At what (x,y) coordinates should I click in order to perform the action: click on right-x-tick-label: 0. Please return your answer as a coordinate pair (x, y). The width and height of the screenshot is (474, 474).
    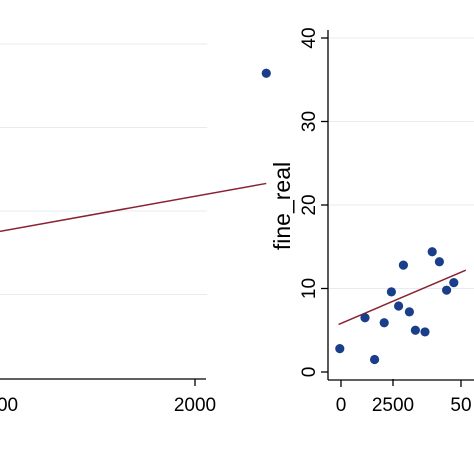
    Looking at the image, I should click on (341, 405).